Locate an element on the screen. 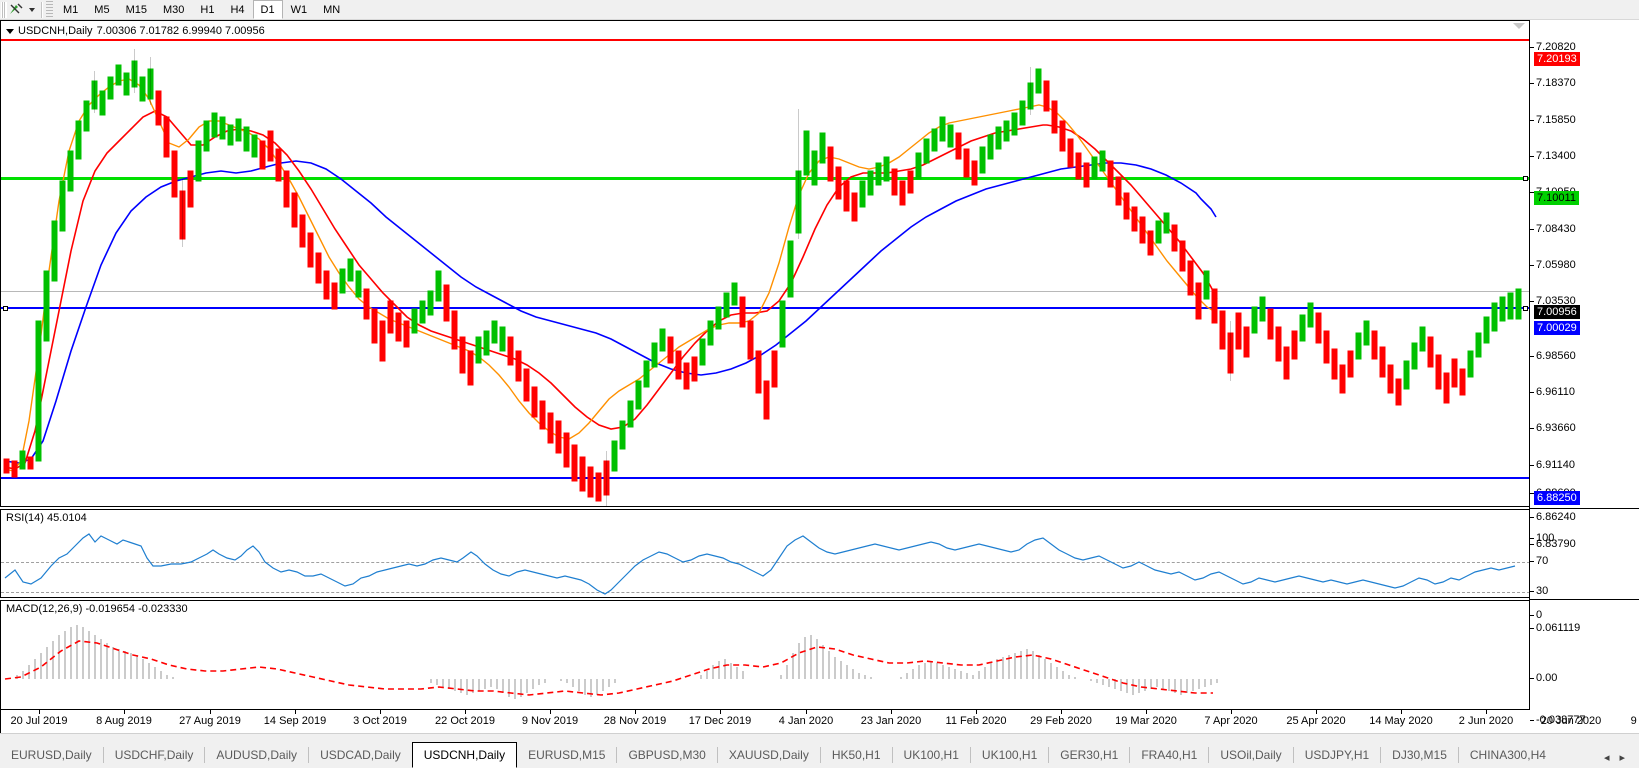  price-label: 6.86240 is located at coordinates (1556, 517).